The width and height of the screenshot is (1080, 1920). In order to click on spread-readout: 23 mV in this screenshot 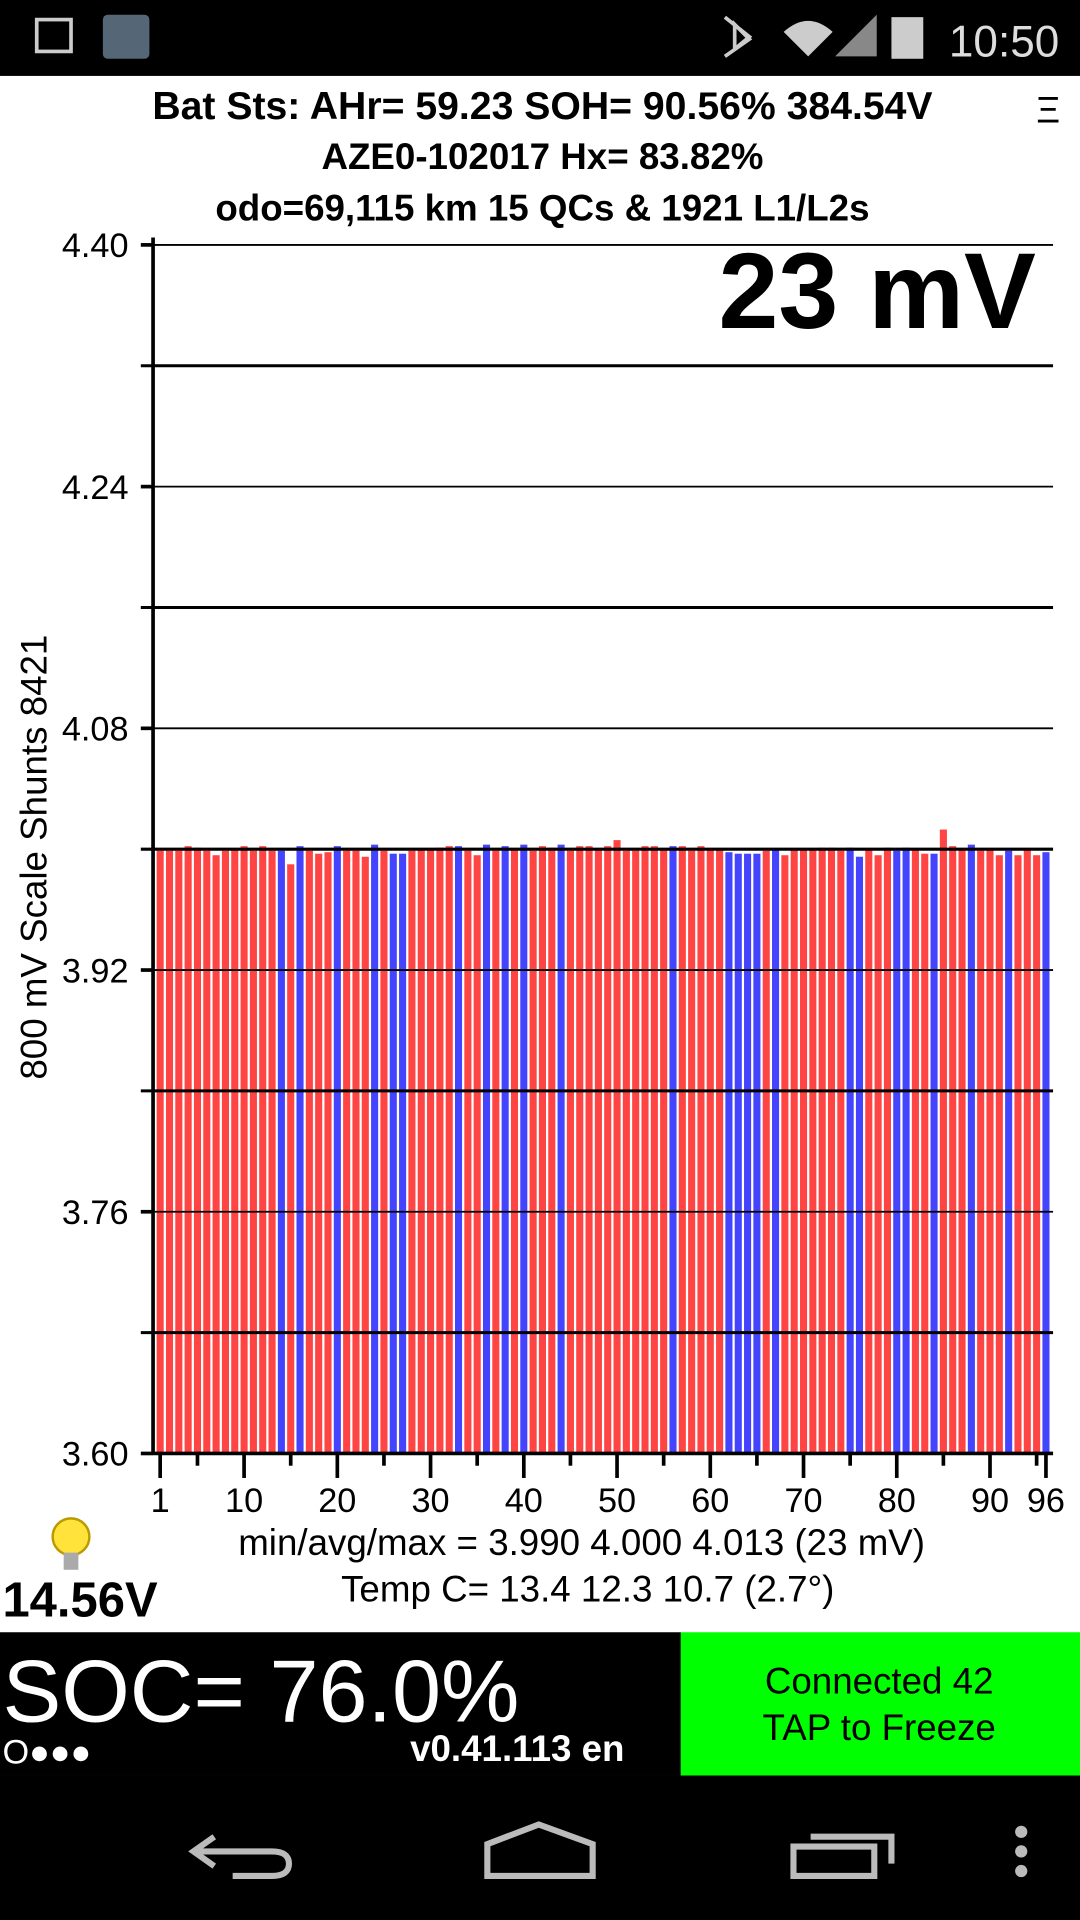, I will do `click(877, 290)`.